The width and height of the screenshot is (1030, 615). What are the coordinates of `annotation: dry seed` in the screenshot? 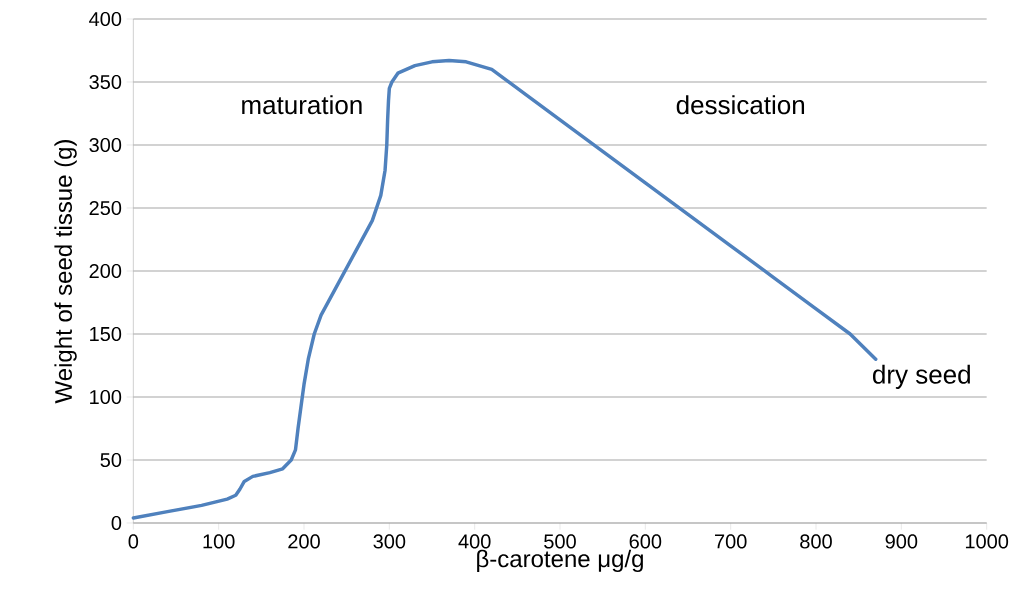 It's located at (921, 376).